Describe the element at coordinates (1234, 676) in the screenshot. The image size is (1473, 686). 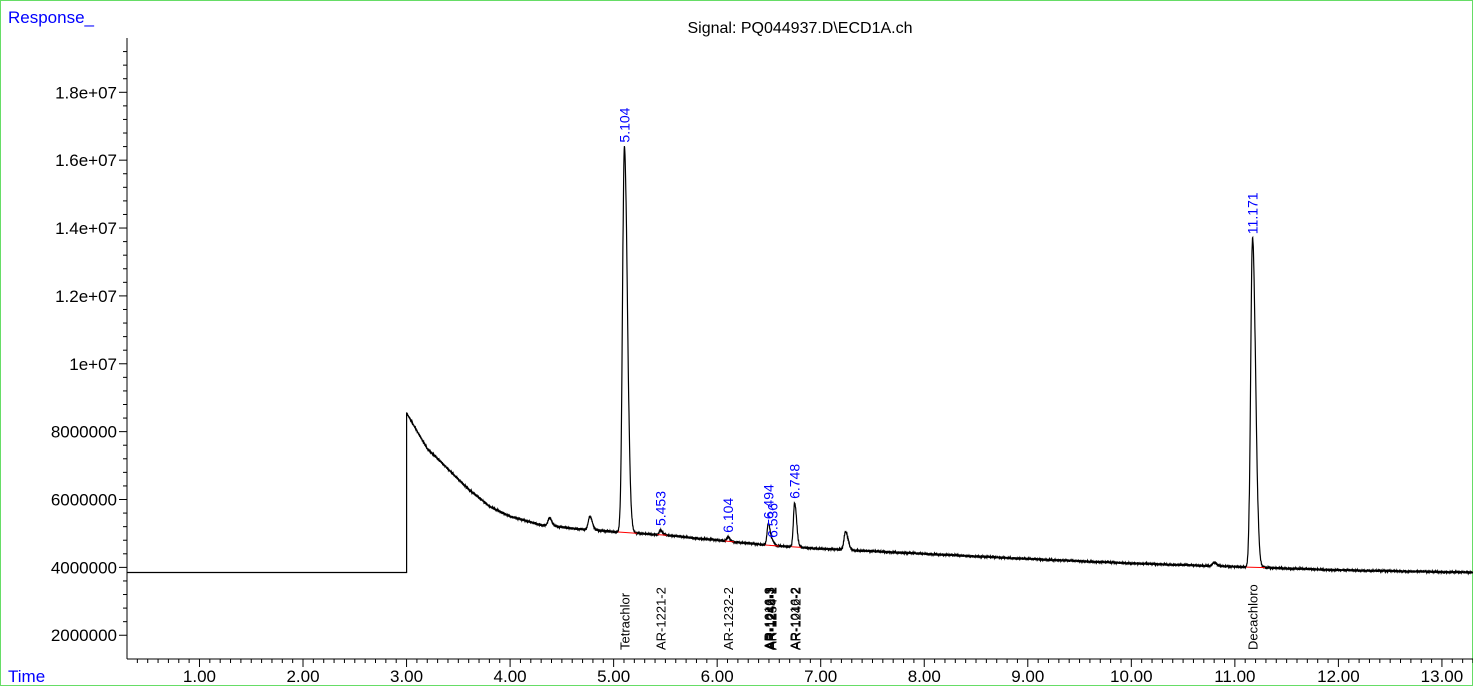
I see `x-tick-label: 11.00` at that location.